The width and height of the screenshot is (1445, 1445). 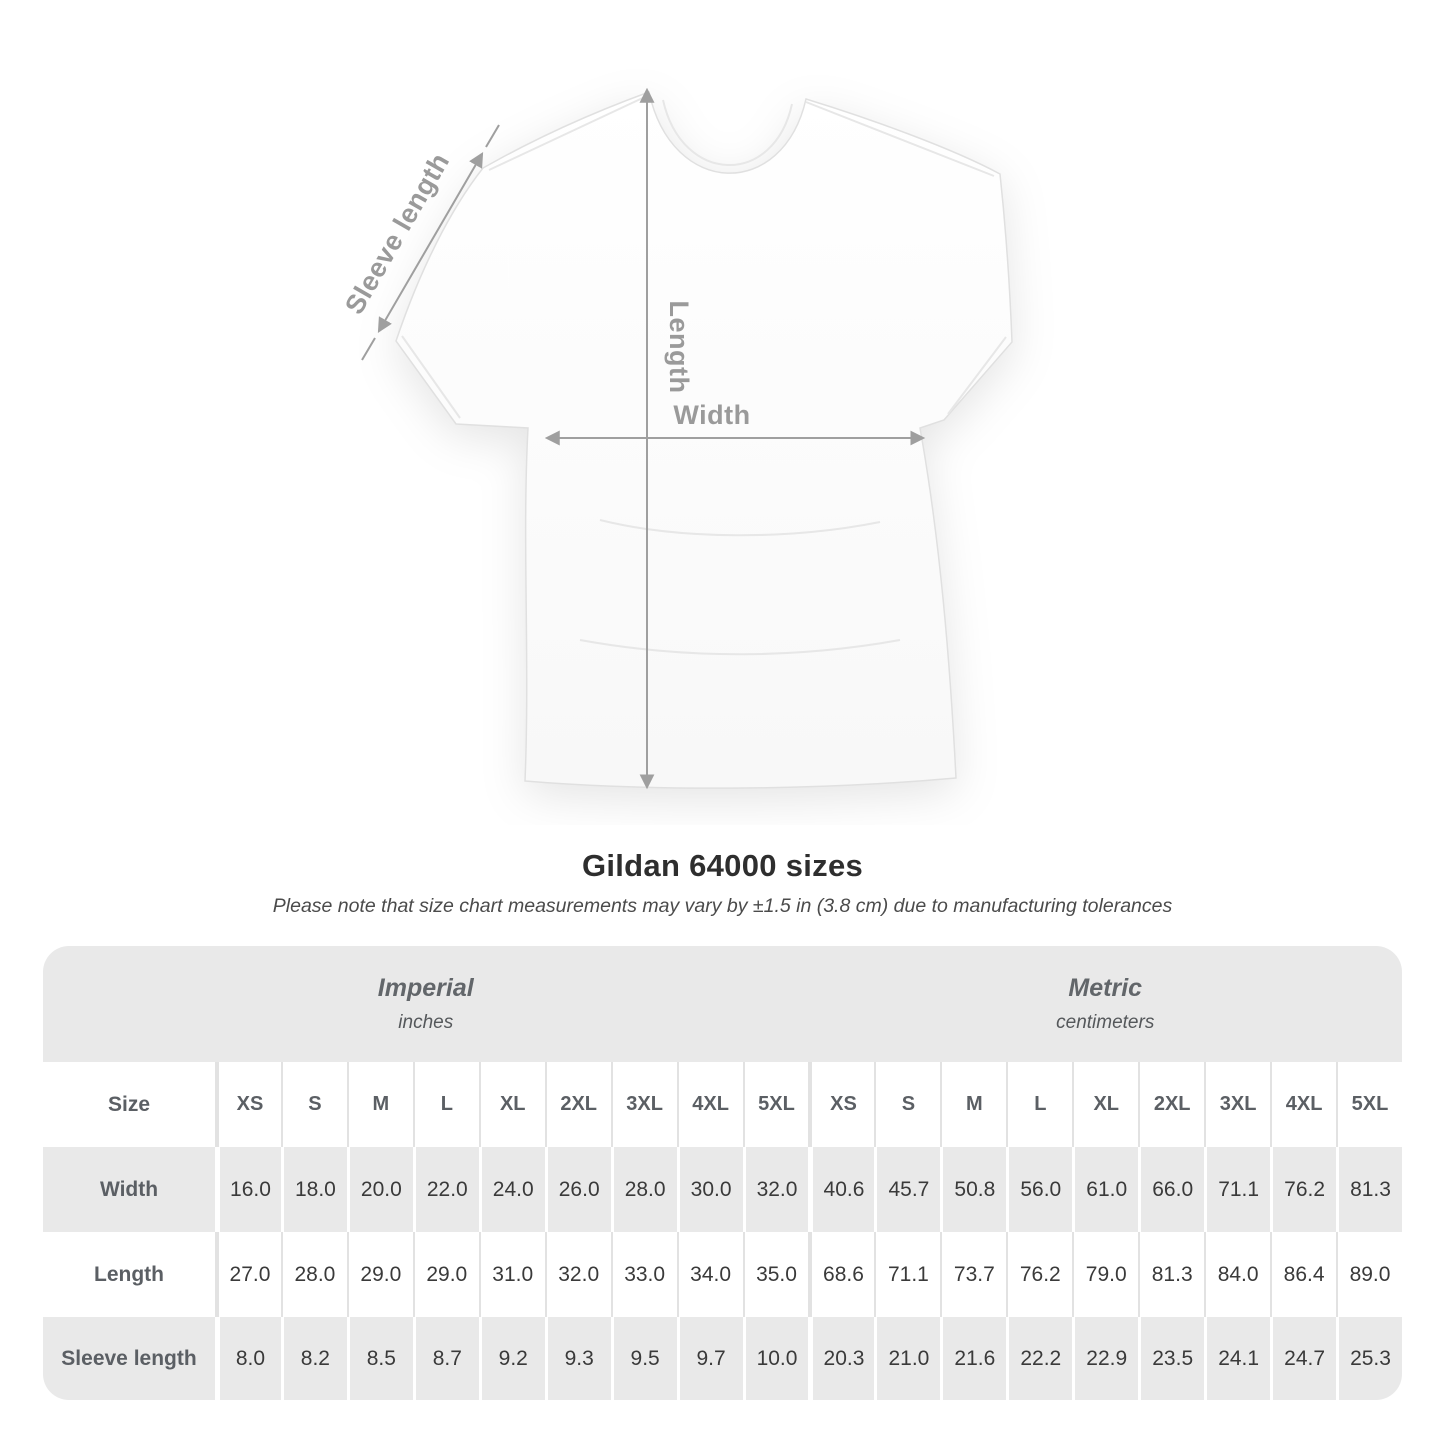 I want to click on measurement-row-label: Length, so click(x=129, y=1274).